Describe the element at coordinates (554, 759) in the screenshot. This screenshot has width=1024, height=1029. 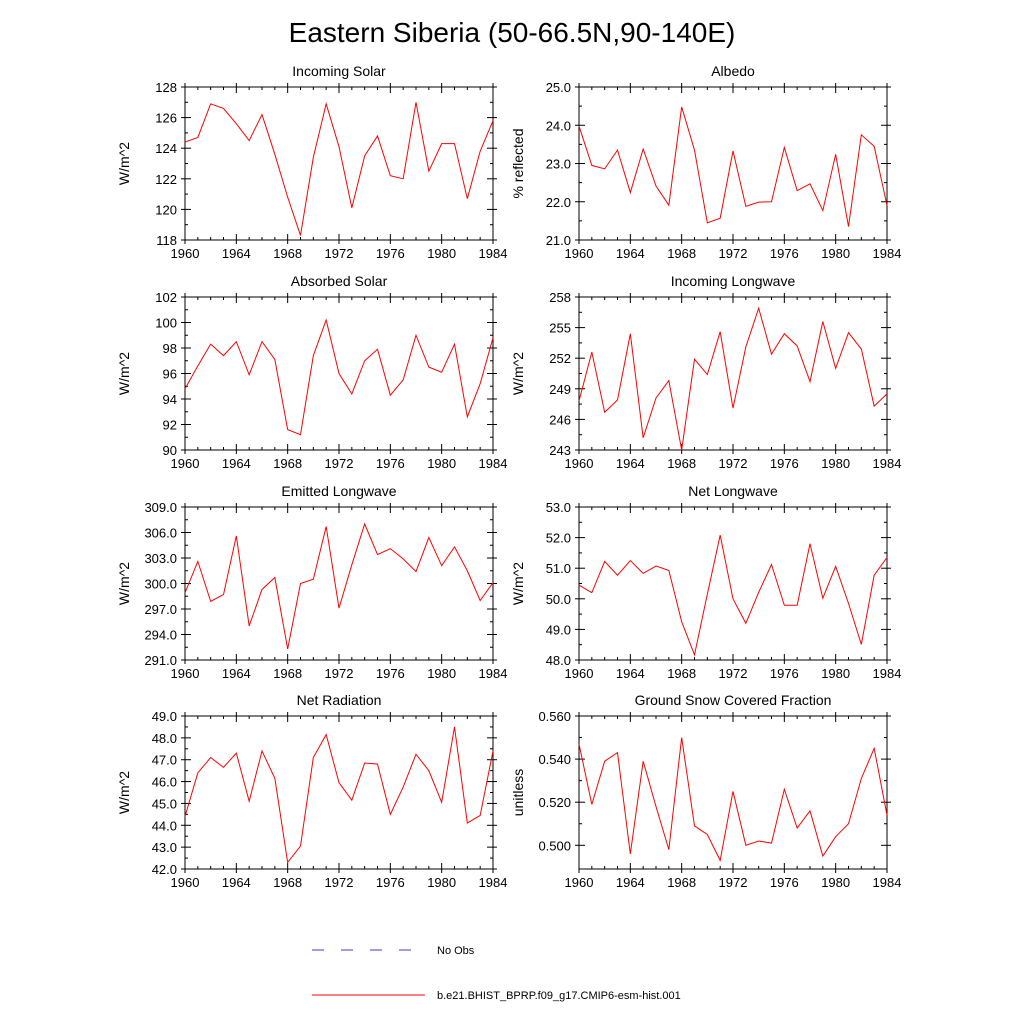
I see `y-tick-label: 0.540` at that location.